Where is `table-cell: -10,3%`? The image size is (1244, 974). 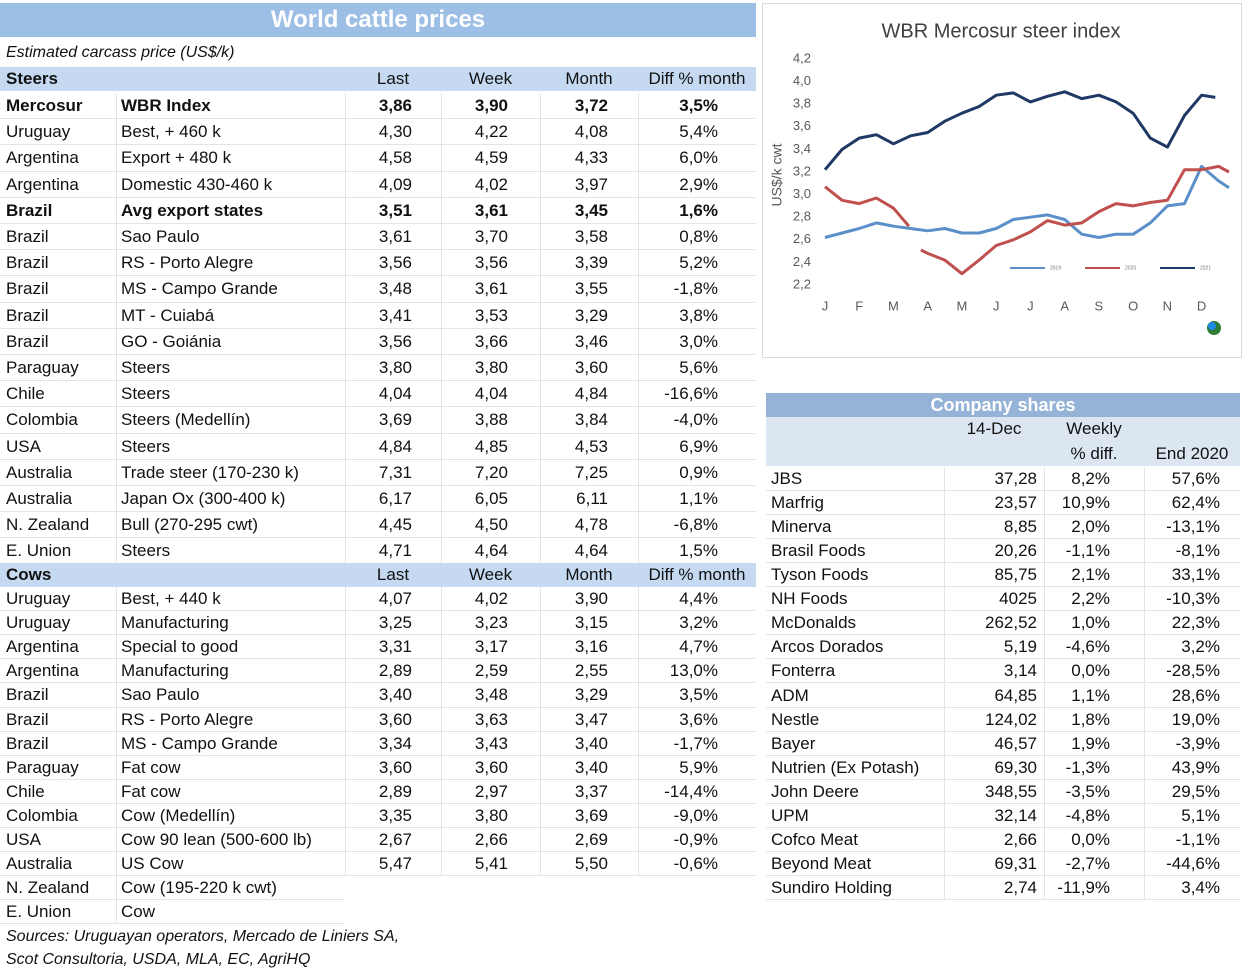
table-cell: -10,3% is located at coordinates (1193, 599).